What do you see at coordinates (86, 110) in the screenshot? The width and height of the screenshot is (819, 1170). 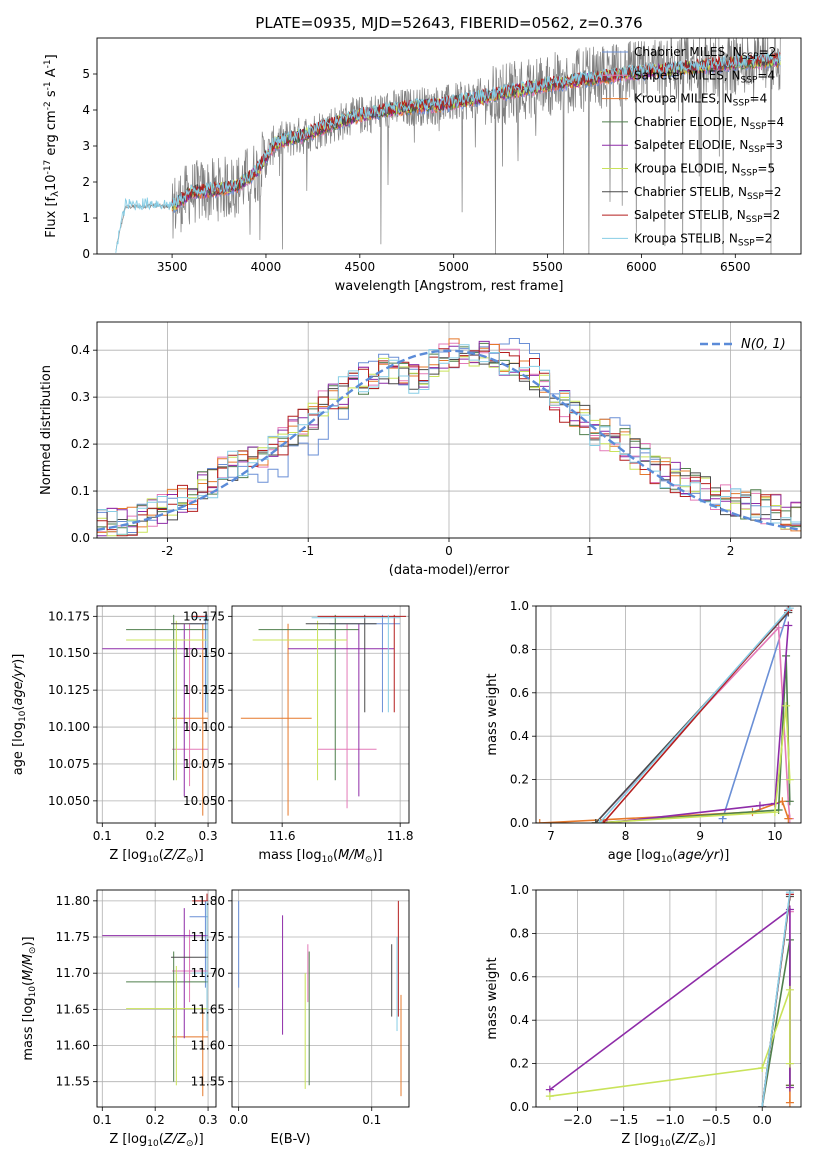 I see `y-tick-label: 4` at bounding box center [86, 110].